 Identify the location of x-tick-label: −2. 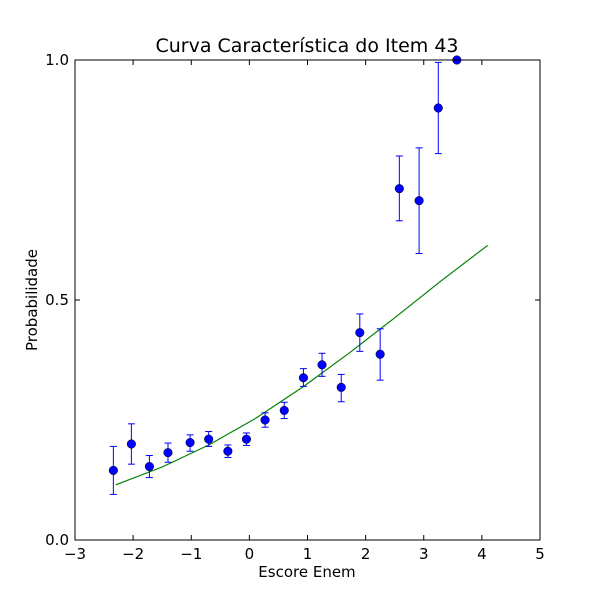
(133, 554).